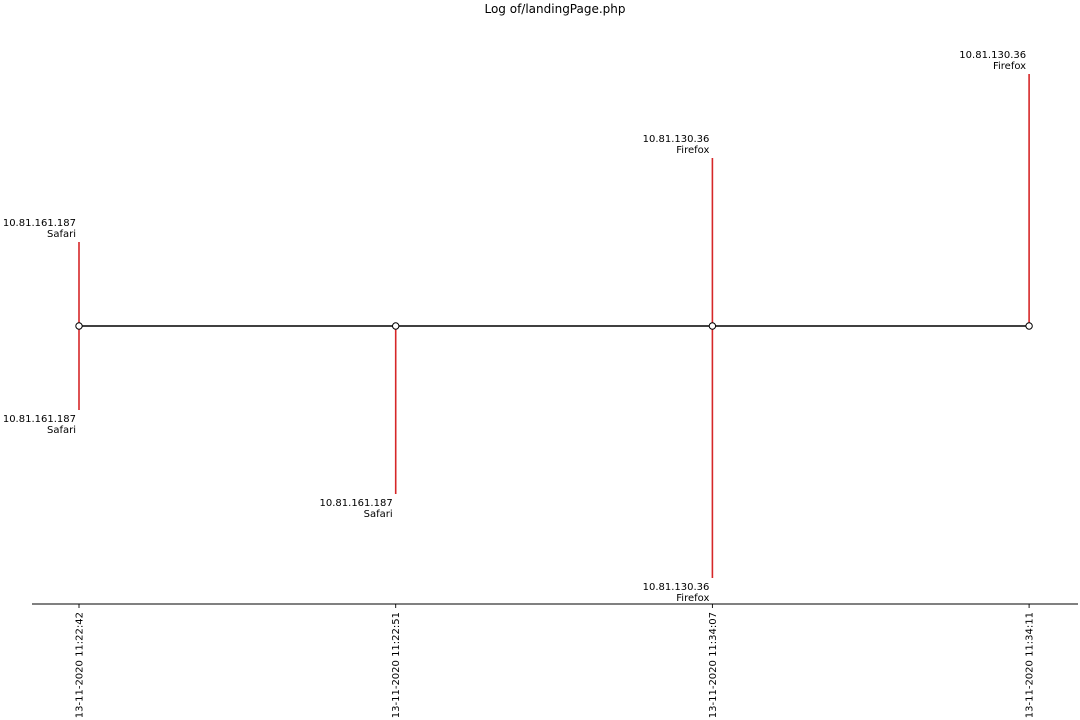 The height and width of the screenshot is (720, 1080). I want to click on x-tick-label: 13-11-2020 11:34:11, so click(1030, 665).